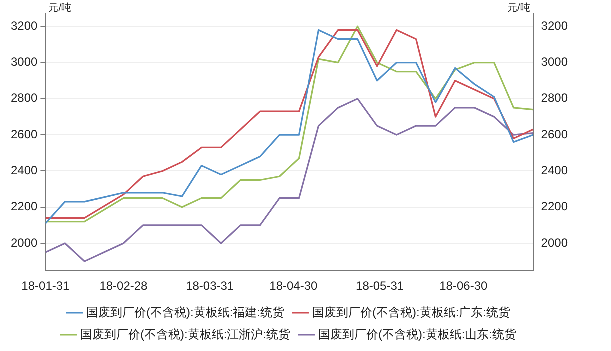 This screenshot has width=611, height=351. What do you see at coordinates (210, 286) in the screenshot?
I see `x-tick-label: 18-03-31` at bounding box center [210, 286].